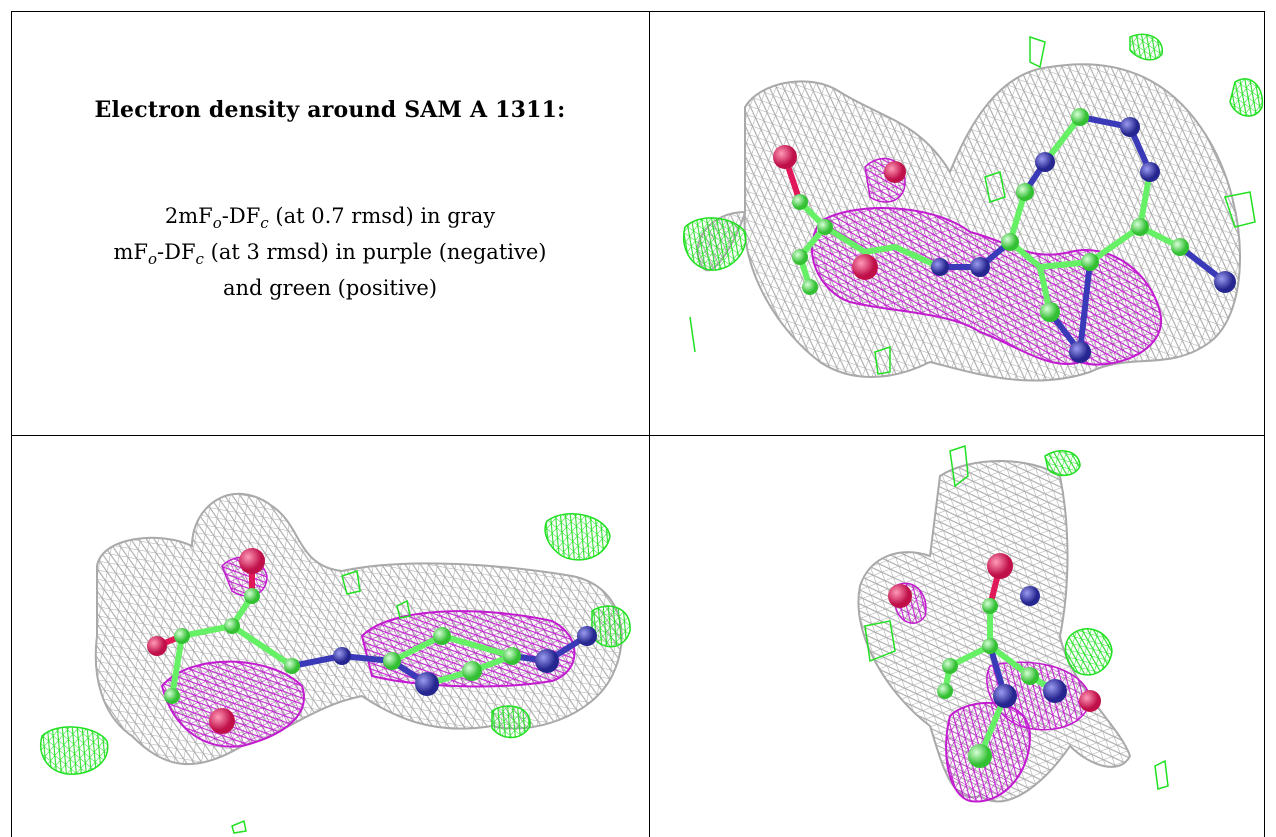 The width and height of the screenshot is (1276, 837). What do you see at coordinates (649, 424) in the screenshot?
I see `table-border-middle` at bounding box center [649, 424].